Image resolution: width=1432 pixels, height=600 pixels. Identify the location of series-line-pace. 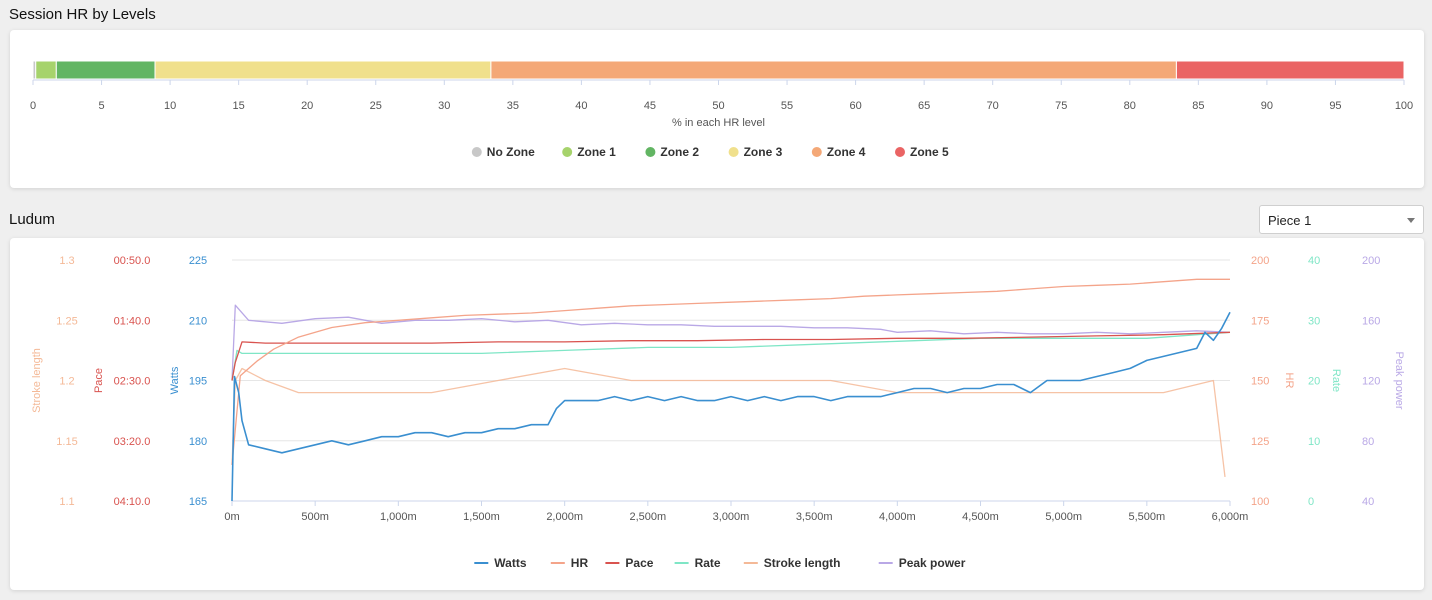
(731, 356).